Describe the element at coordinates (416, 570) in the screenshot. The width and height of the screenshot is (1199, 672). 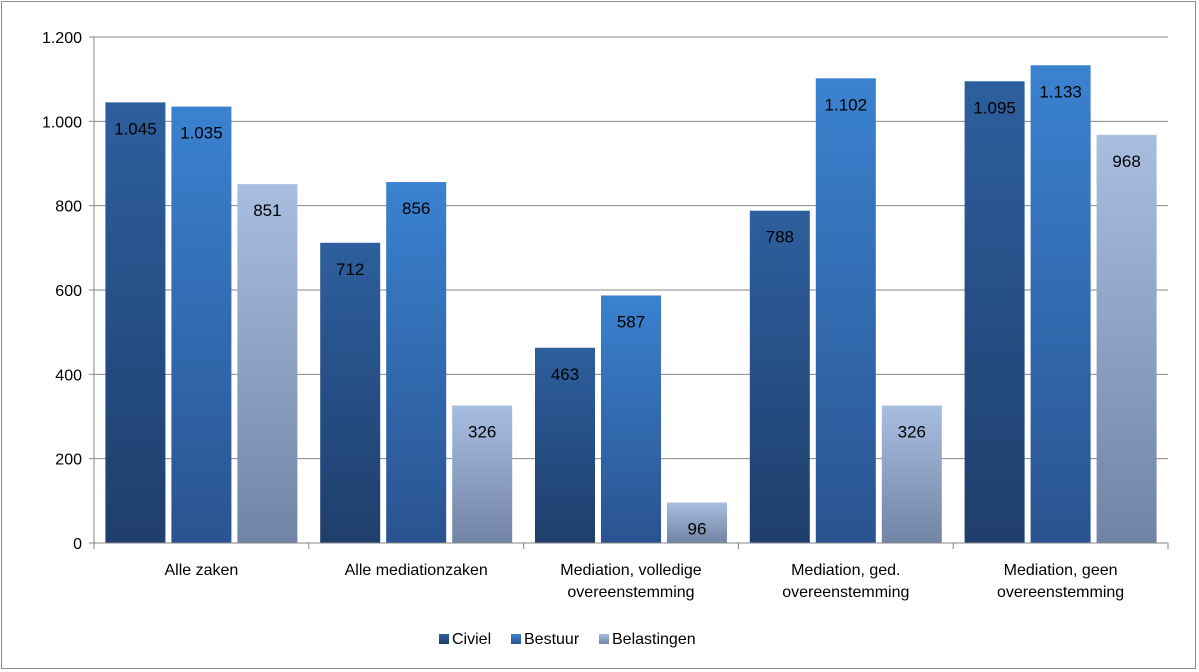
I see `x-category-label: Alle mediationzaken` at that location.